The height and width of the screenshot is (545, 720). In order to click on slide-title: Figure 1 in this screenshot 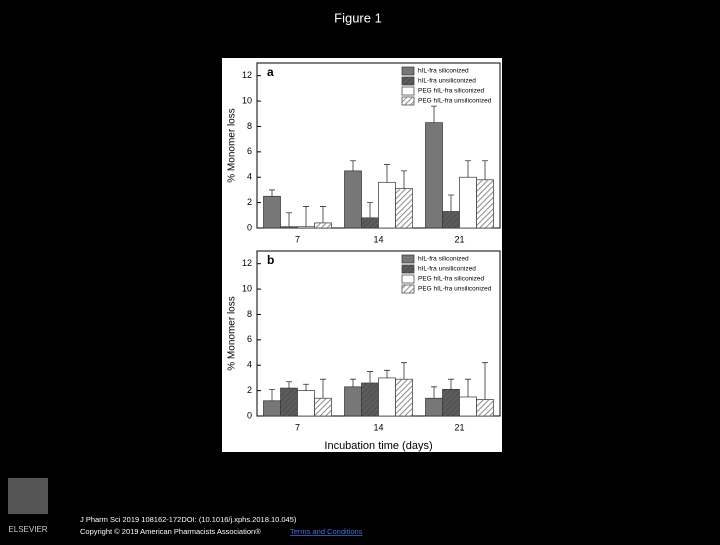, I will do `click(358, 17)`.